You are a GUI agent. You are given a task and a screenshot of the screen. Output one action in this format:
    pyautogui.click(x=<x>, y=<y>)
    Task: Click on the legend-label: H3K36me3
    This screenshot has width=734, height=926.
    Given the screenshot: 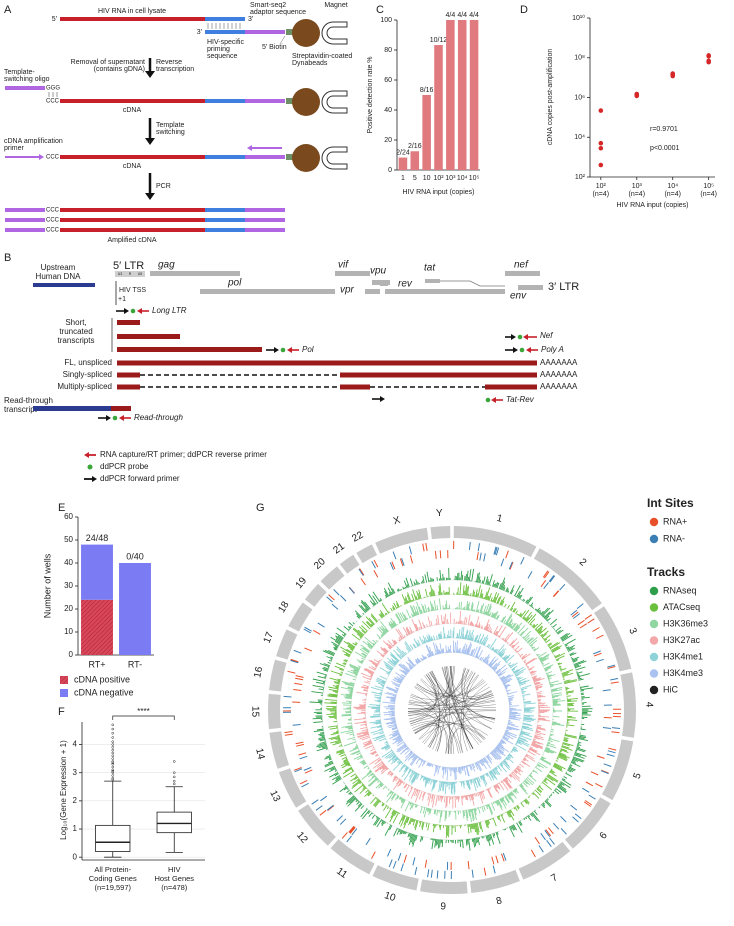 What is the action you would take?
    pyautogui.click(x=685, y=623)
    